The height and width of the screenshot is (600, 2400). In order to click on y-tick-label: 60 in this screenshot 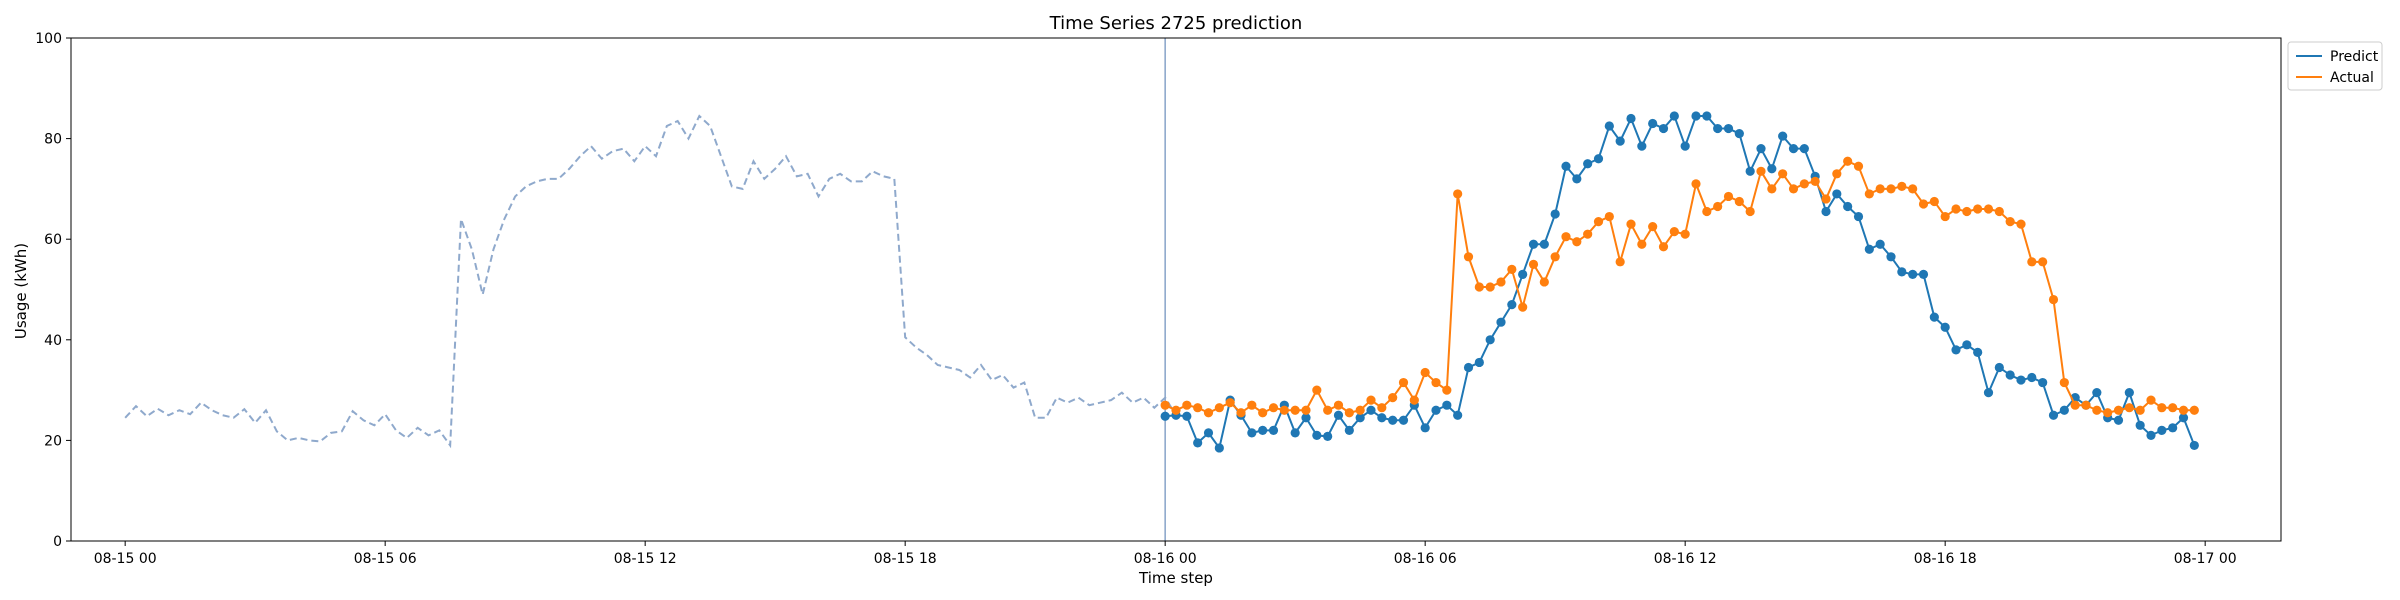, I will do `click(53, 240)`.